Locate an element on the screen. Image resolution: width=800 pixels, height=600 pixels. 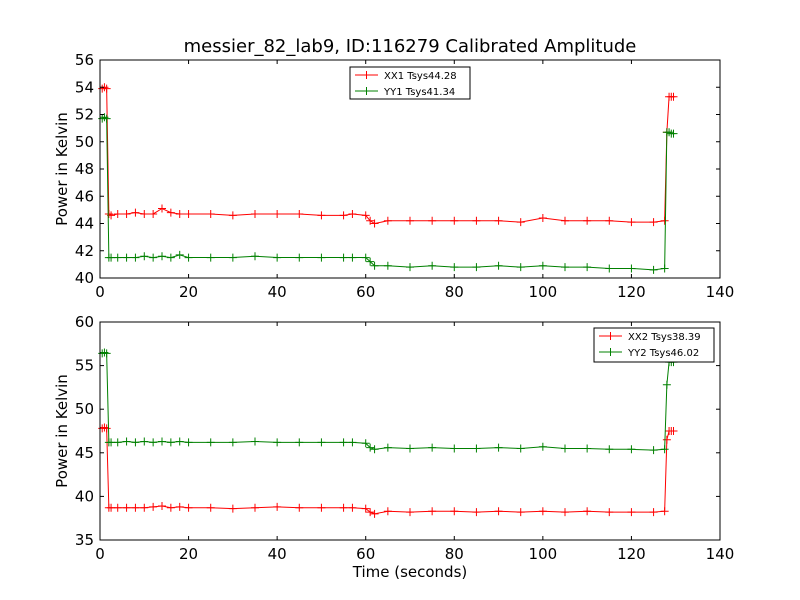
legend-label: YY2 Tsys46.02 is located at coordinates (663, 353).